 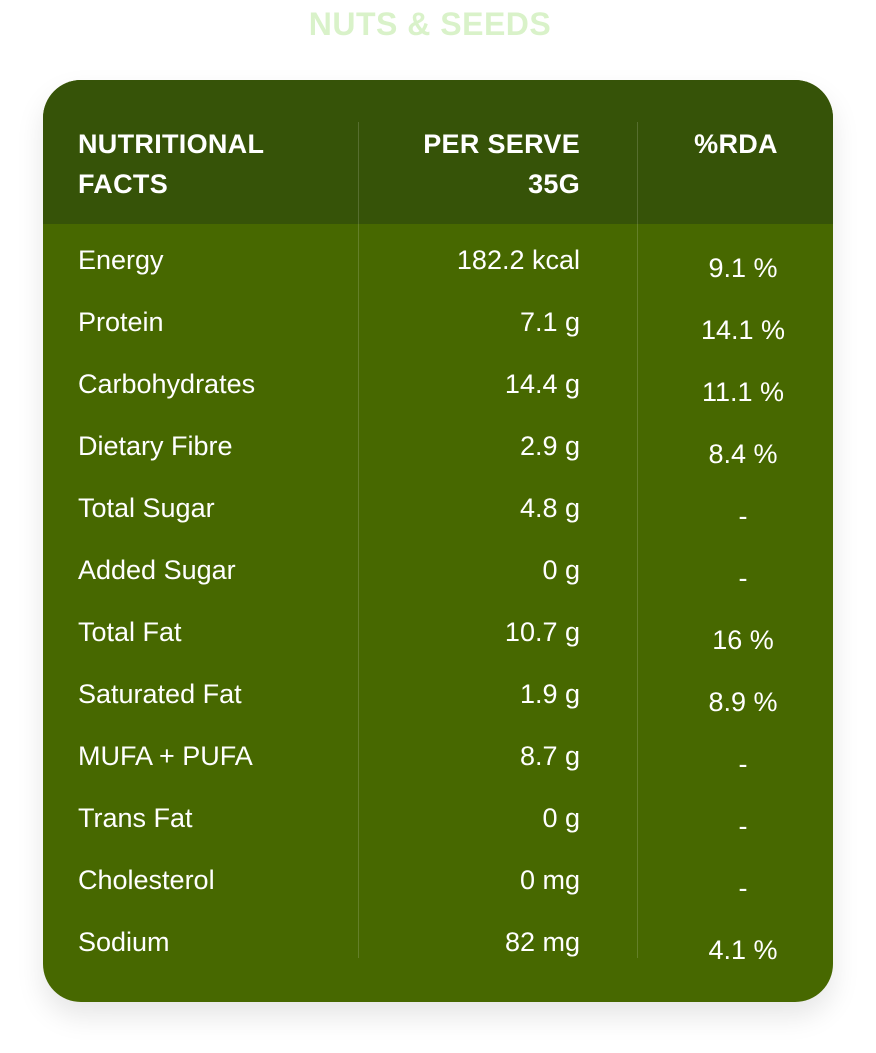 I want to click on per-serve-value: 0 mg, so click(x=549, y=880).